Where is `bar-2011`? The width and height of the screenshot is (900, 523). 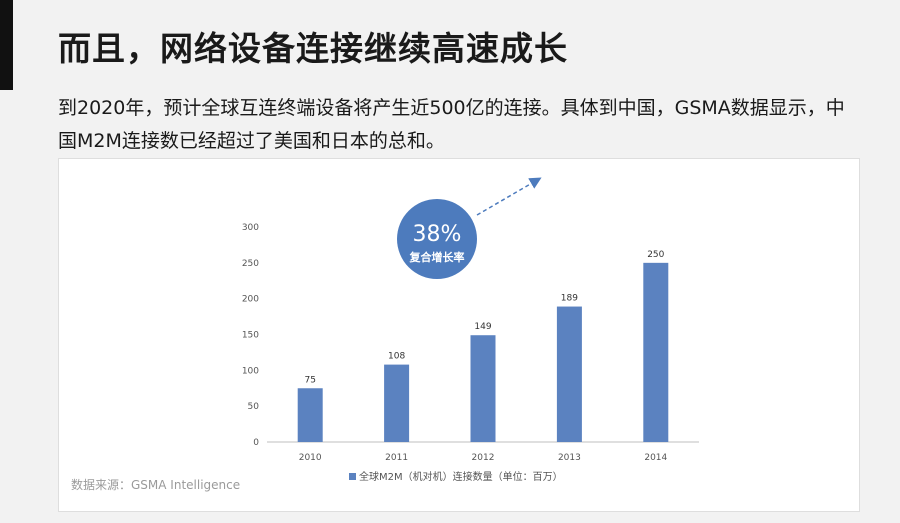
bar-2011 is located at coordinates (397, 403).